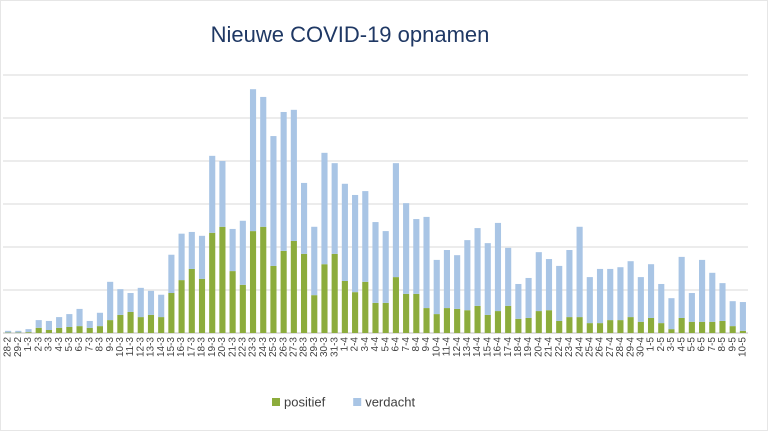  Describe the element at coordinates (202, 347) in the screenshot. I see `x-tick-label: 18-3` at that location.